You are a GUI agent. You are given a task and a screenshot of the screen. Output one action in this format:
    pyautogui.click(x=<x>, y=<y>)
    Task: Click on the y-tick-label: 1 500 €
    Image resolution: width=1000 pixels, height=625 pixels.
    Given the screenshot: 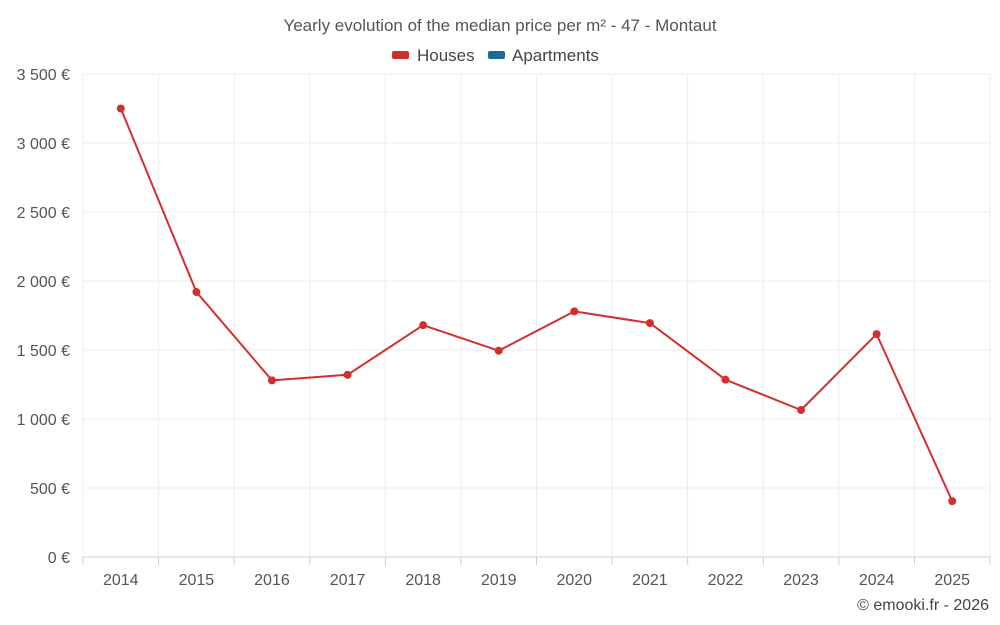 What is the action you would take?
    pyautogui.click(x=43, y=351)
    